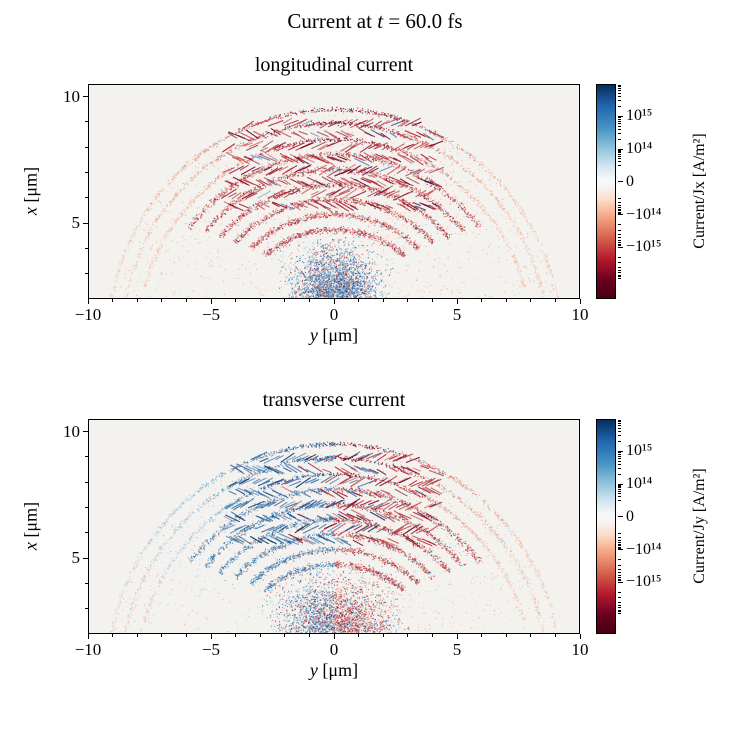  Describe the element at coordinates (85, 432) in the screenshot. I see `y-tick` at that location.